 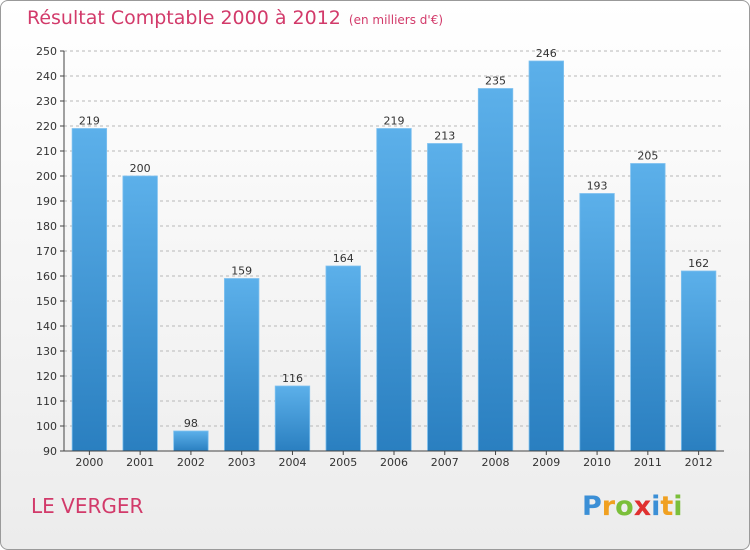 What do you see at coordinates (87, 506) in the screenshot?
I see `commune-name: LE VERGER` at bounding box center [87, 506].